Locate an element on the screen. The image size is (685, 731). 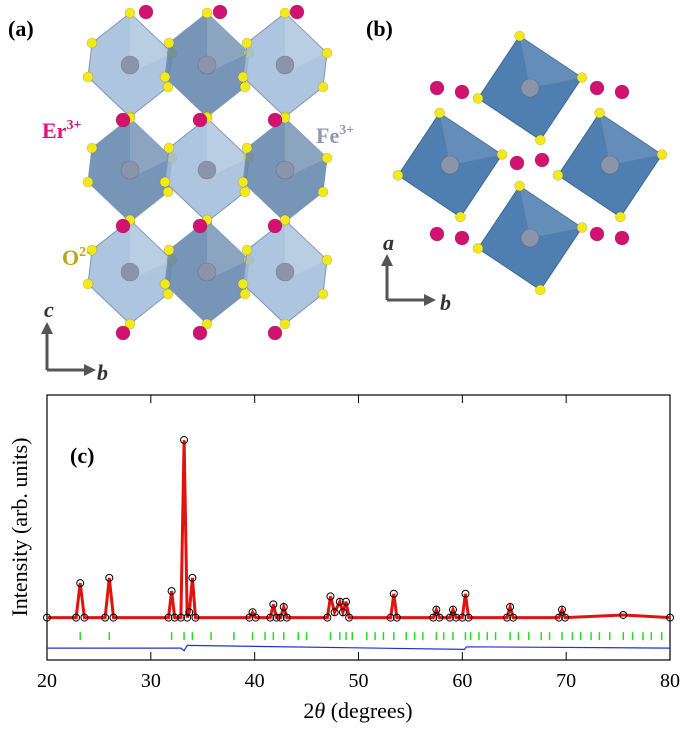
ion: O is located at coordinates (70, 257).